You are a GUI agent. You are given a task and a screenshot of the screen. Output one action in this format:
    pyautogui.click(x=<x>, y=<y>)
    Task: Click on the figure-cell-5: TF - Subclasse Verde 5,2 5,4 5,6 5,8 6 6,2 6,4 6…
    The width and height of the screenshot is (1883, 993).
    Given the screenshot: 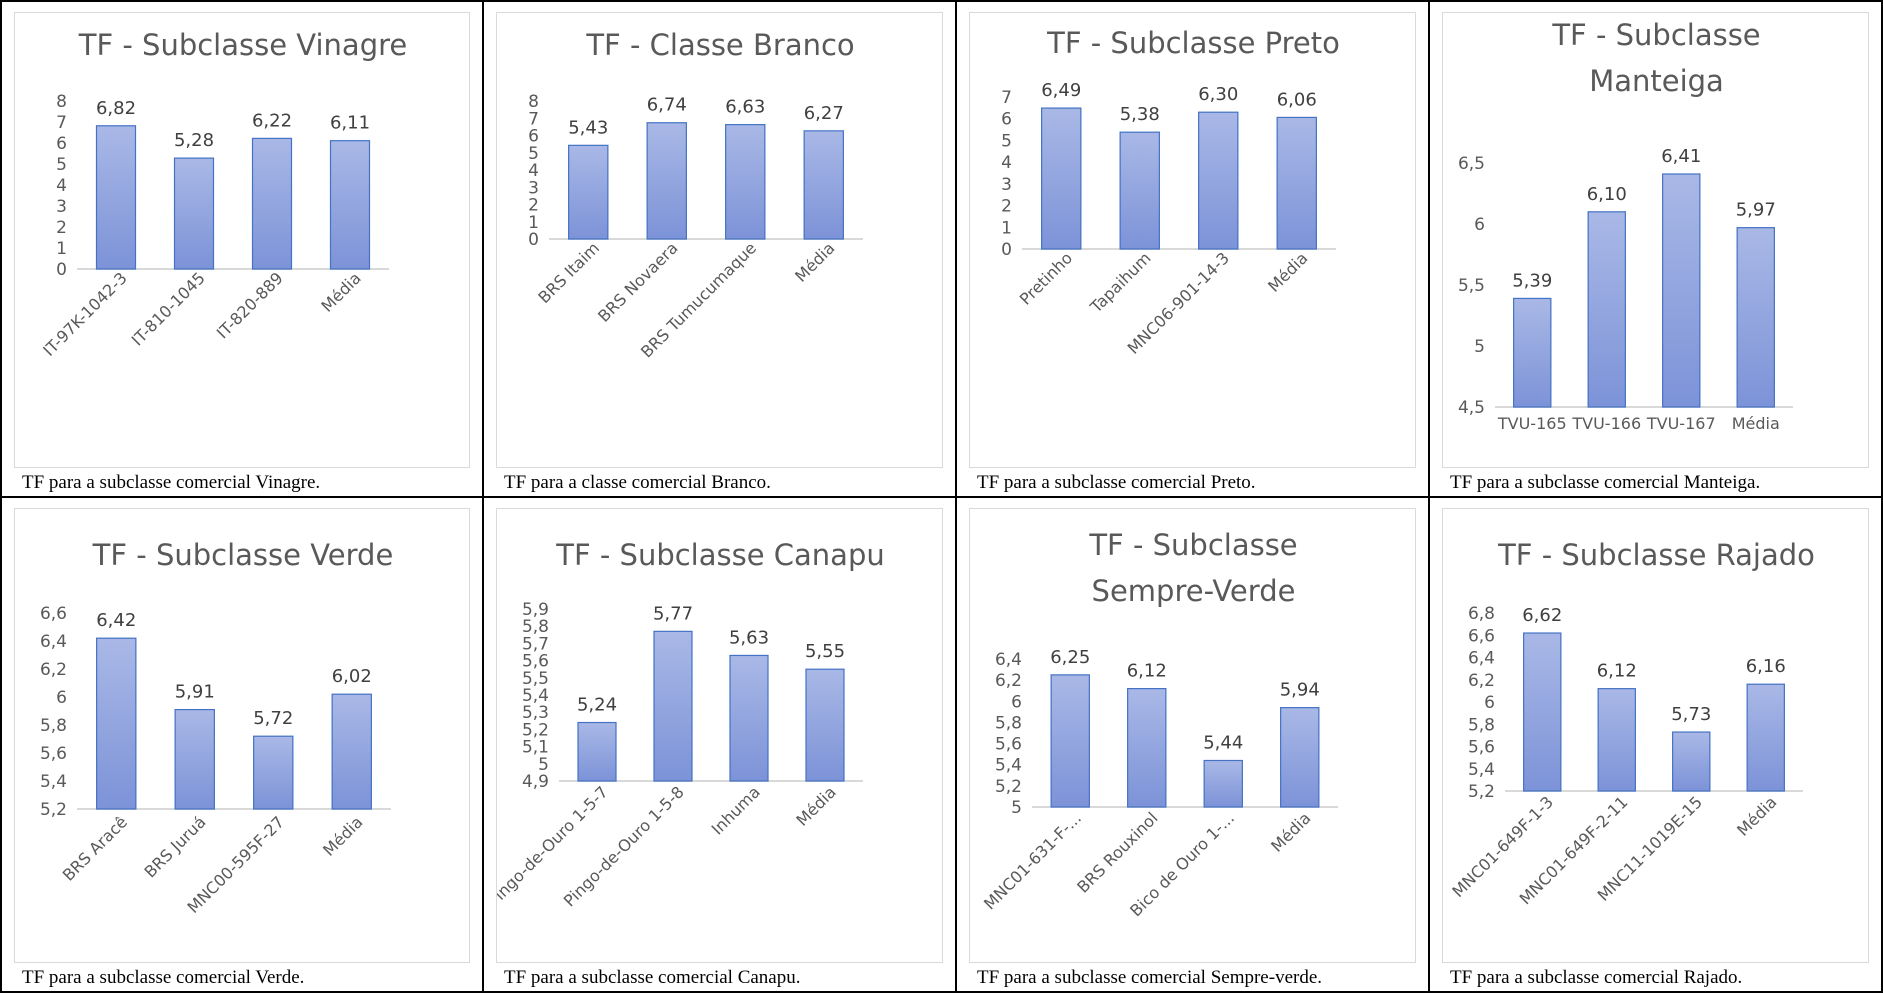 What is the action you would take?
    pyautogui.click(x=242, y=745)
    